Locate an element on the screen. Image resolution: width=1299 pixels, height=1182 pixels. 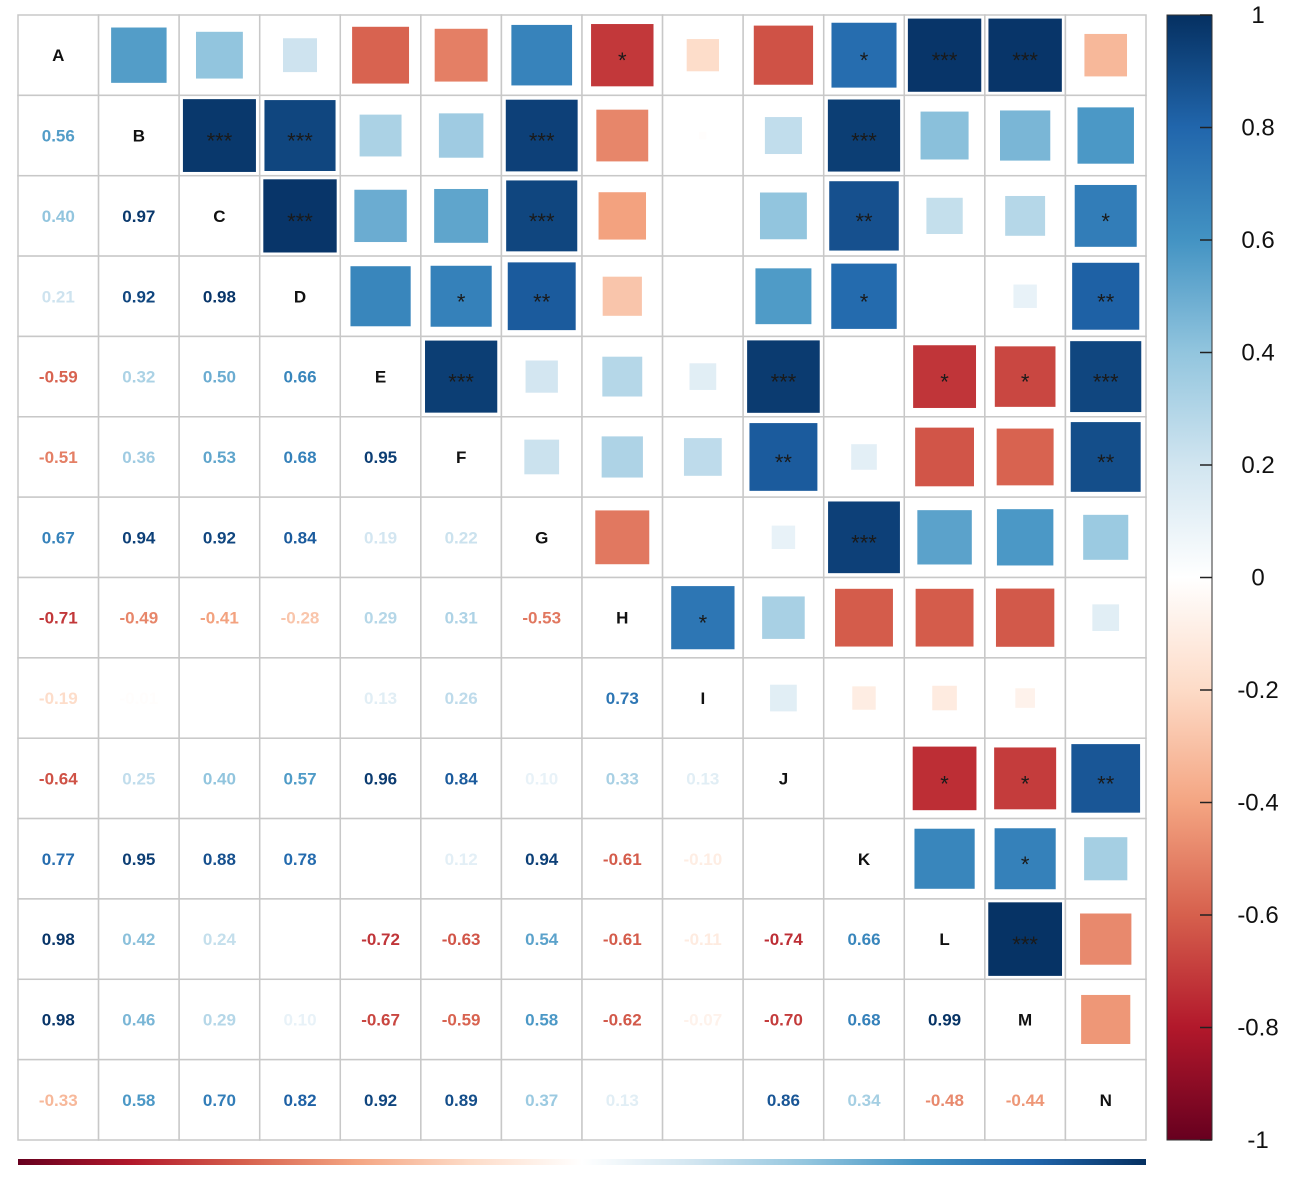
corr-value: -0.64 is located at coordinates (58, 778).